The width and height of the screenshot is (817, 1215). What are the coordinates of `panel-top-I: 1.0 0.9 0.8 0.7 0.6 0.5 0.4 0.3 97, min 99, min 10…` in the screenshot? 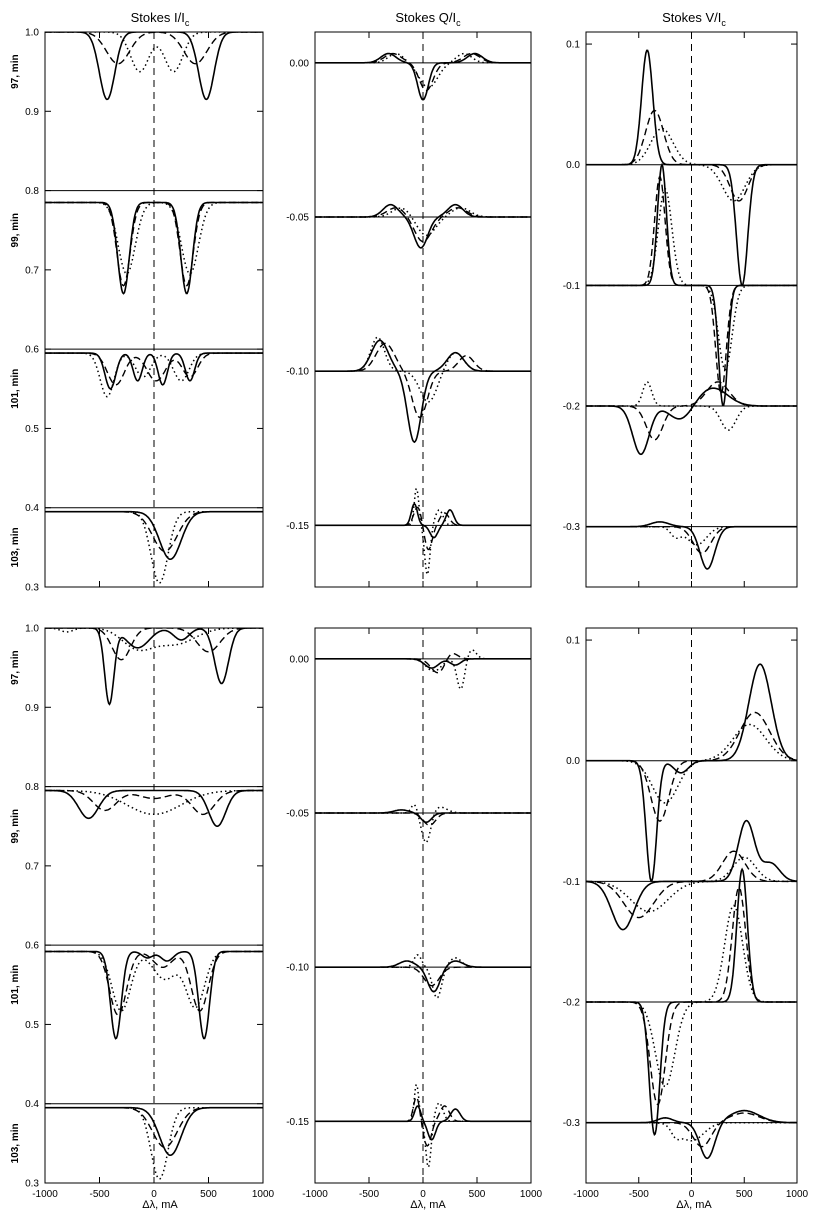 It's located at (137, 311).